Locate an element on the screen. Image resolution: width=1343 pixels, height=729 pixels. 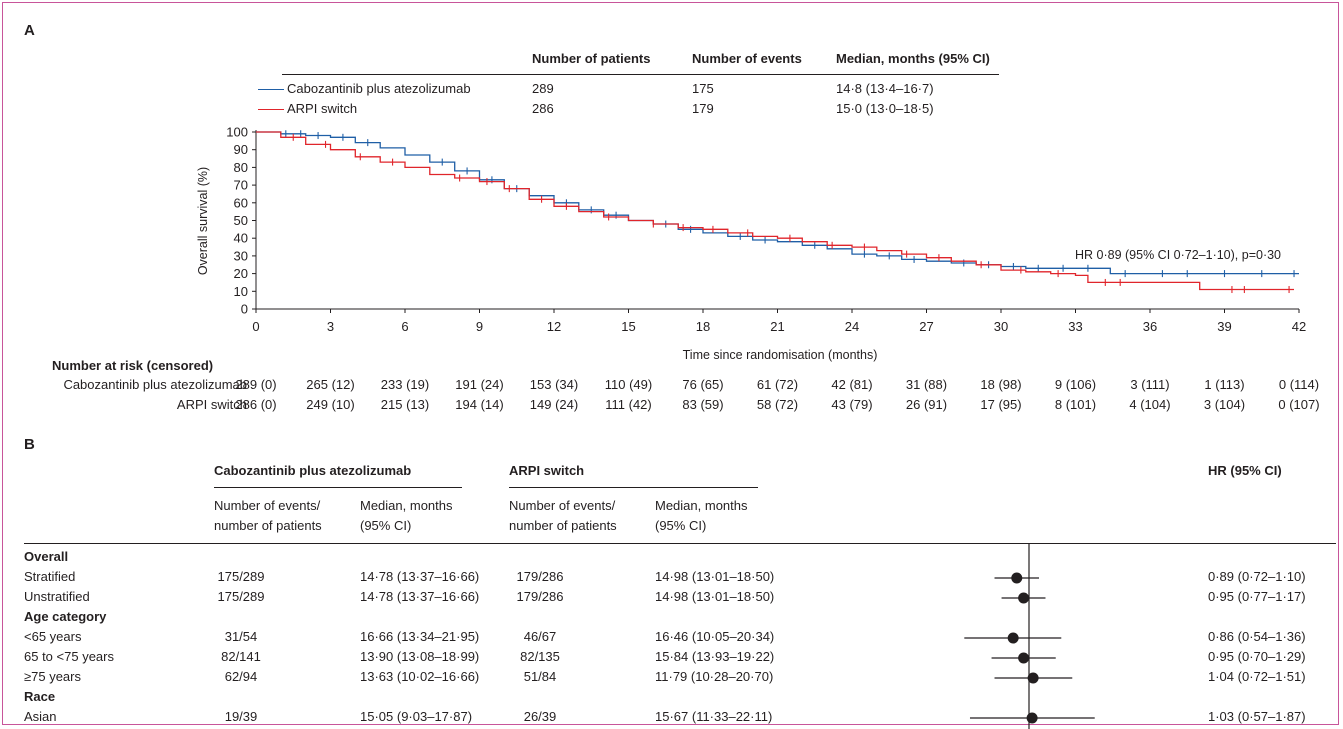
g1-median-cell: 16·66 (13·34–21·95) is located at coordinates (420, 636).